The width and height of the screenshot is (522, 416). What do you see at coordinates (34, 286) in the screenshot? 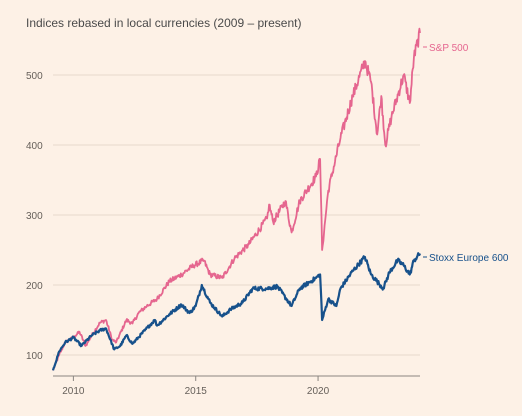
I see `y-tick-label-200: 200` at bounding box center [34, 286].